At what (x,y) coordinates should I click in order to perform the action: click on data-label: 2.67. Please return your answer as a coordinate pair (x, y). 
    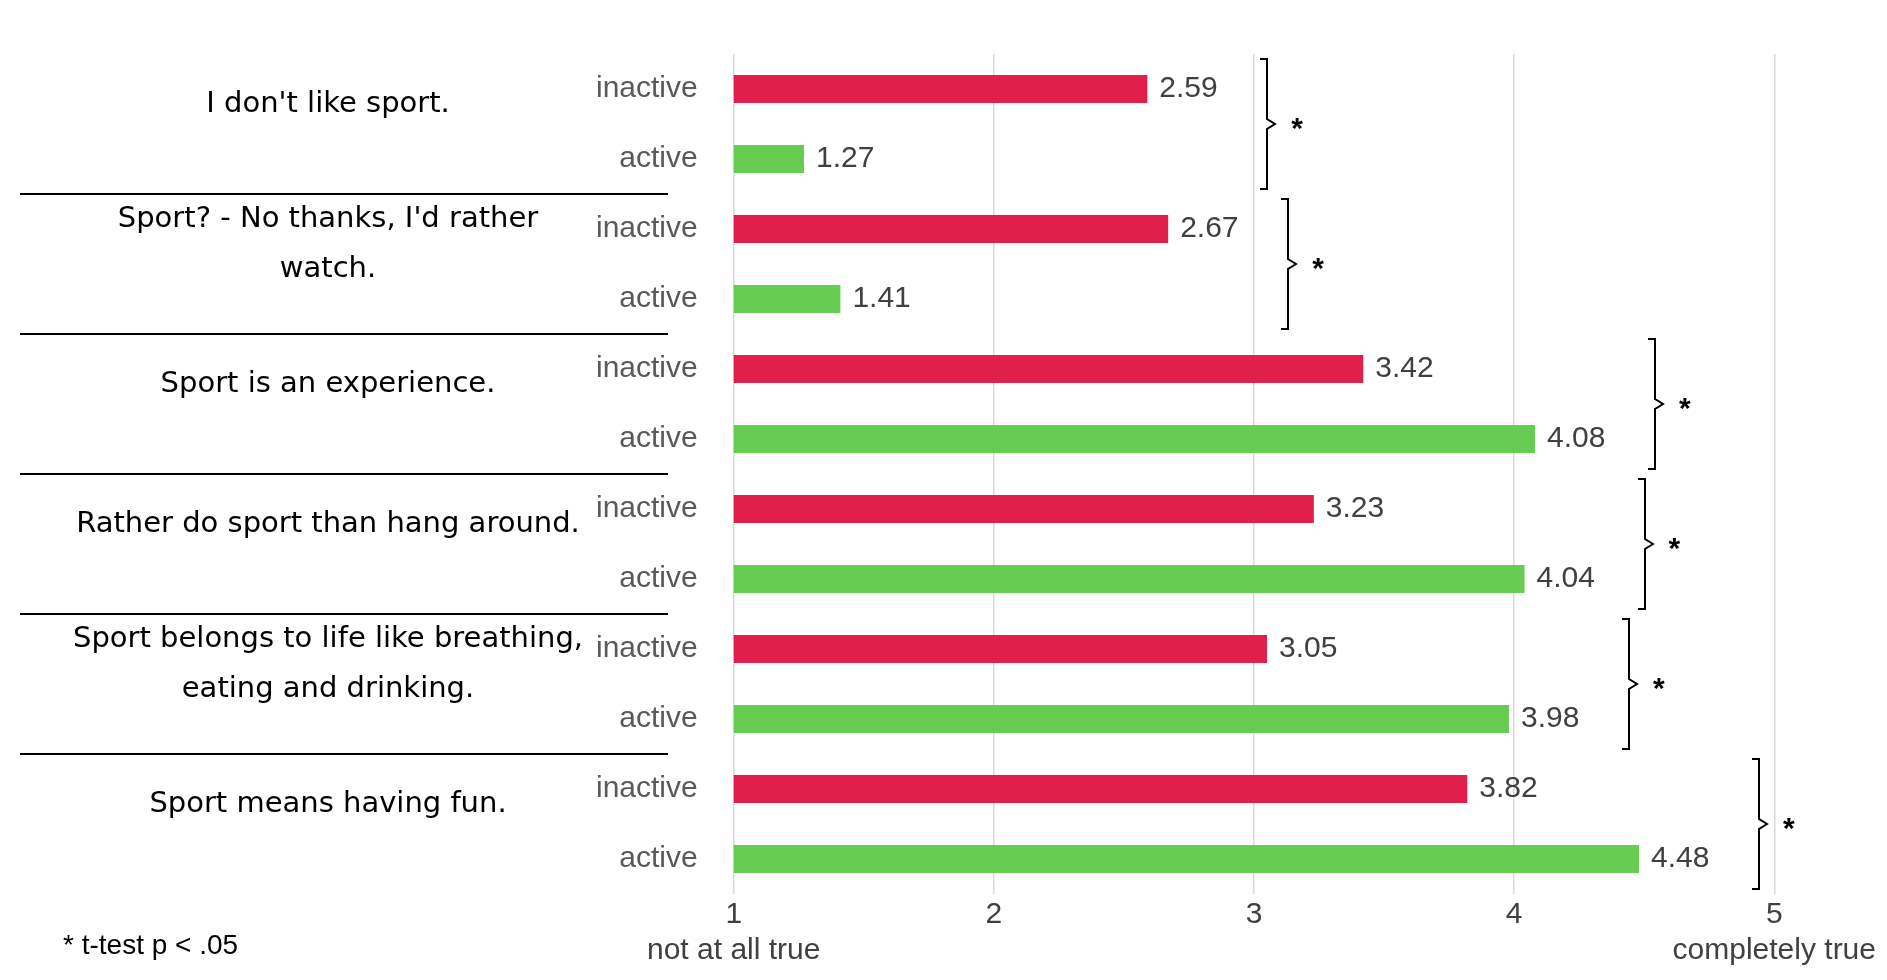
    Looking at the image, I should click on (1209, 227).